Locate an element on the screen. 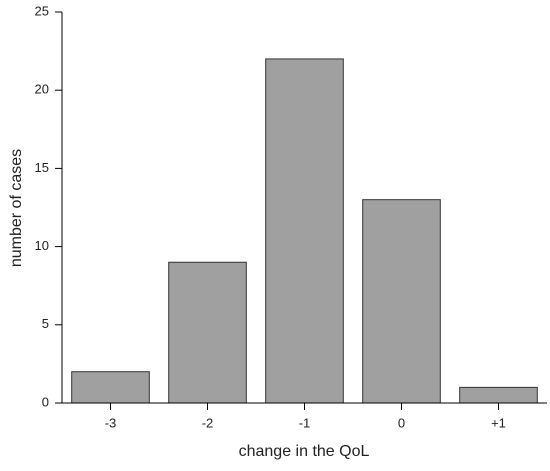  x-tick-label: -2 is located at coordinates (208, 422).